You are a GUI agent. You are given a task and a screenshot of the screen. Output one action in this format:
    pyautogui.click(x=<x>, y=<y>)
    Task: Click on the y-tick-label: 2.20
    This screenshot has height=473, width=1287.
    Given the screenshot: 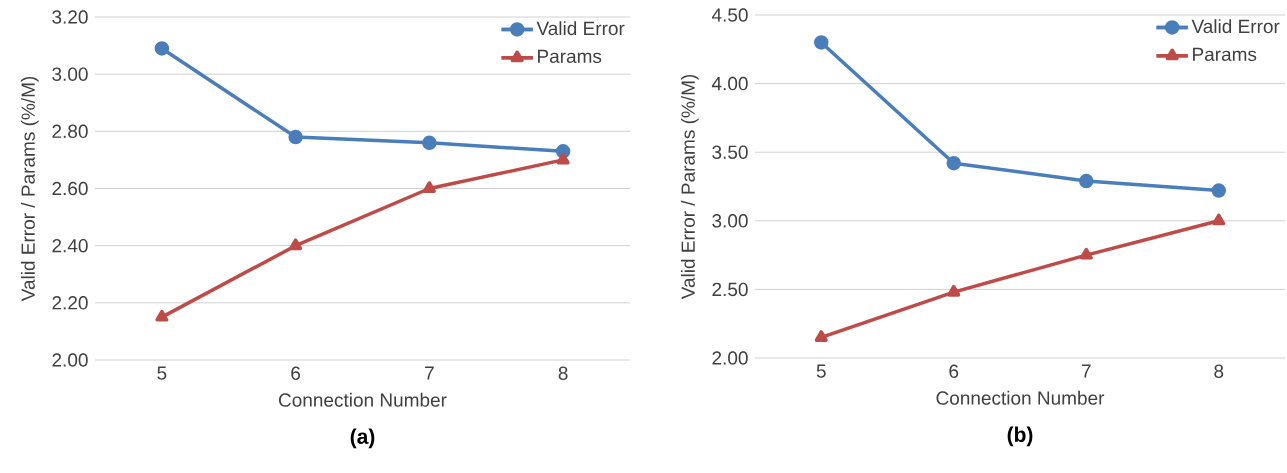 What is the action you would take?
    pyautogui.click(x=70, y=303)
    